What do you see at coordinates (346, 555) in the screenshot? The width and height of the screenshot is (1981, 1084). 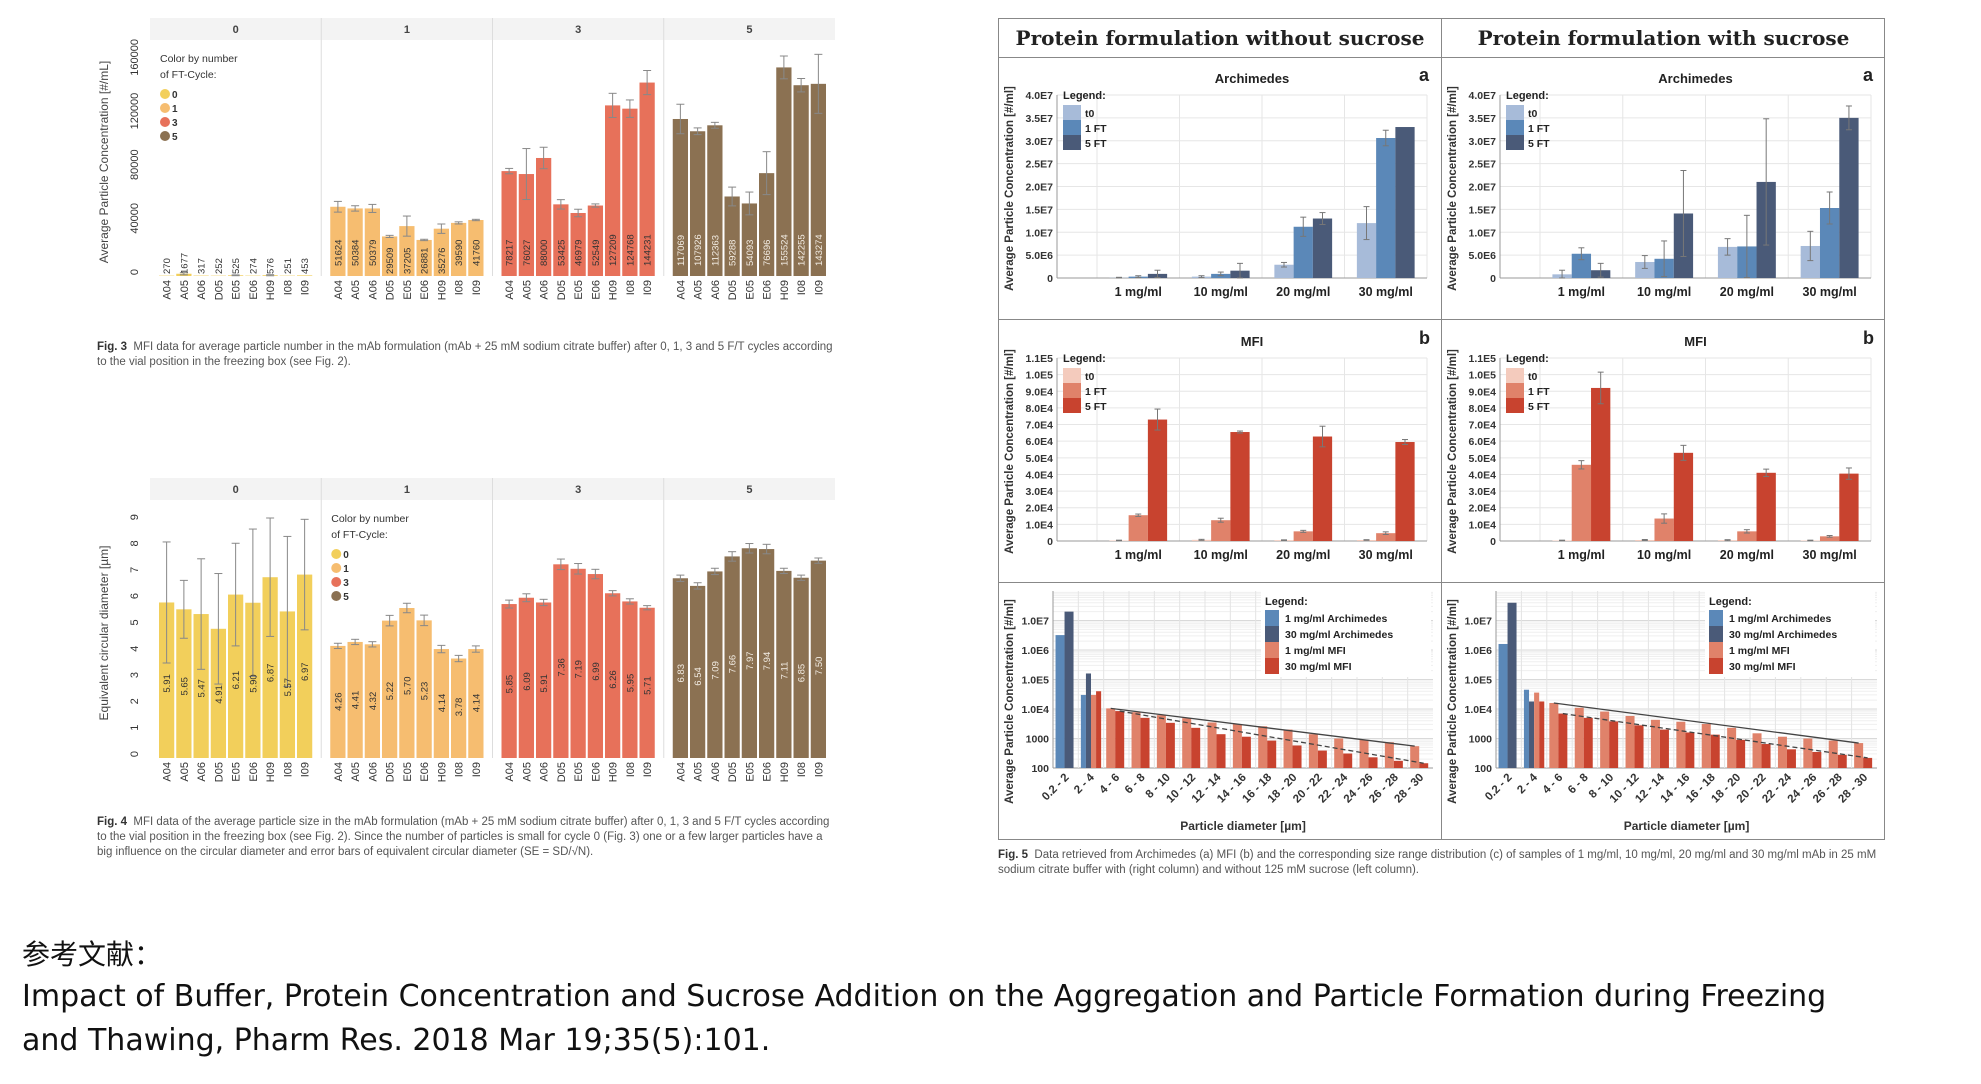 I see `legend-item: 0` at bounding box center [346, 555].